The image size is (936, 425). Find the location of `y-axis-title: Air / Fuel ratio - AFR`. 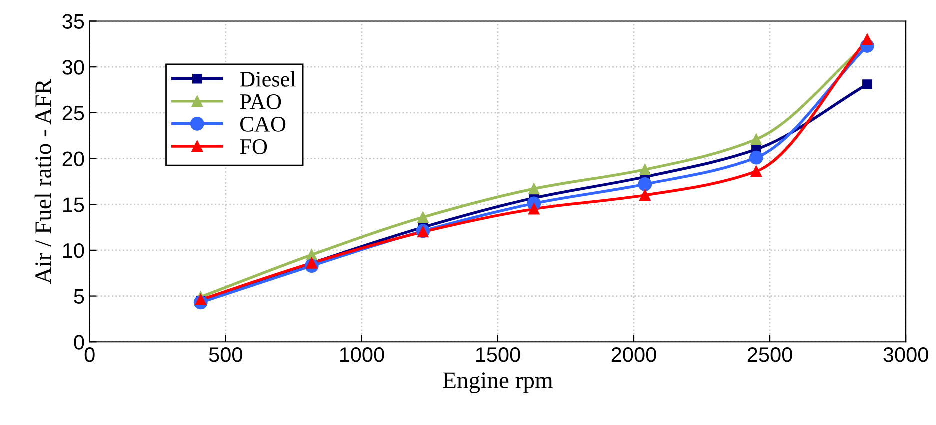

y-axis-title: Air / Fuel ratio - AFR is located at coordinates (43, 181).